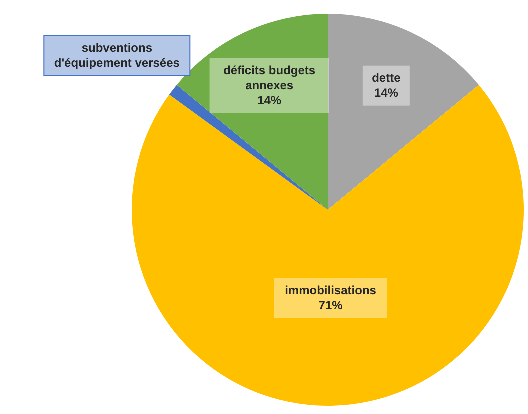 This screenshot has width=528, height=414. I want to click on data-label: 71%, so click(331, 305).